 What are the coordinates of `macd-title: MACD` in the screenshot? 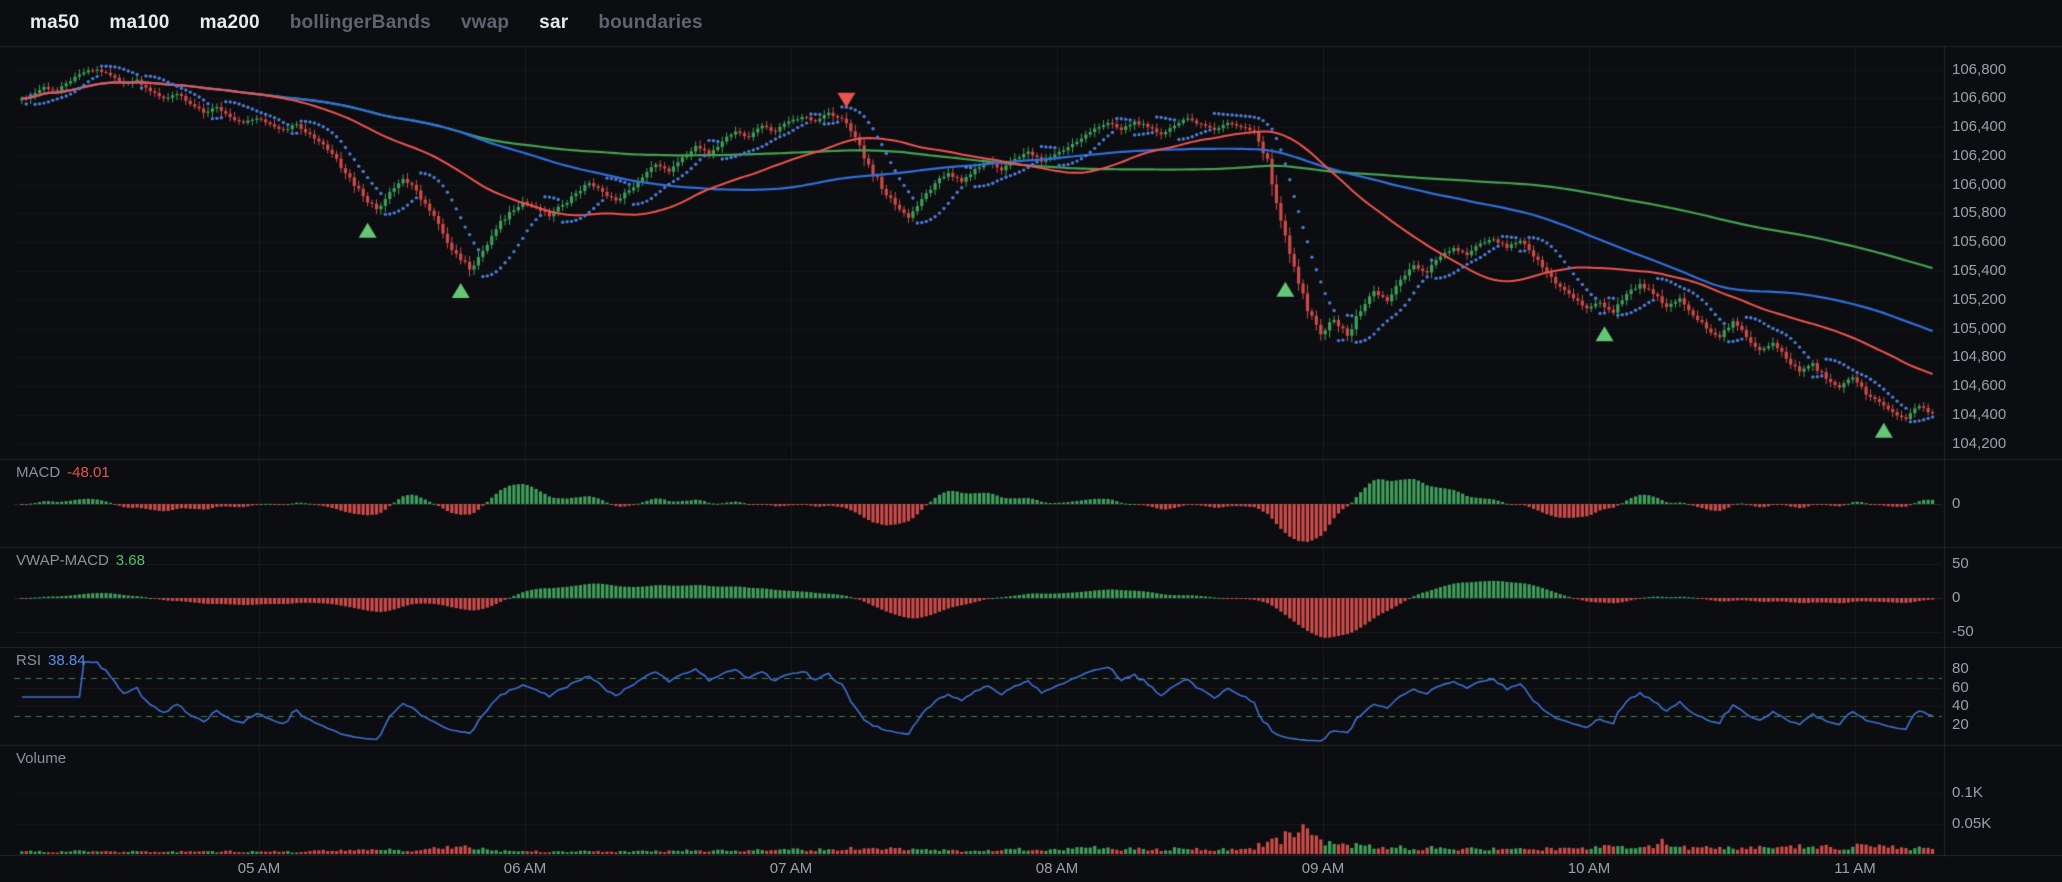 It's located at (38, 472).